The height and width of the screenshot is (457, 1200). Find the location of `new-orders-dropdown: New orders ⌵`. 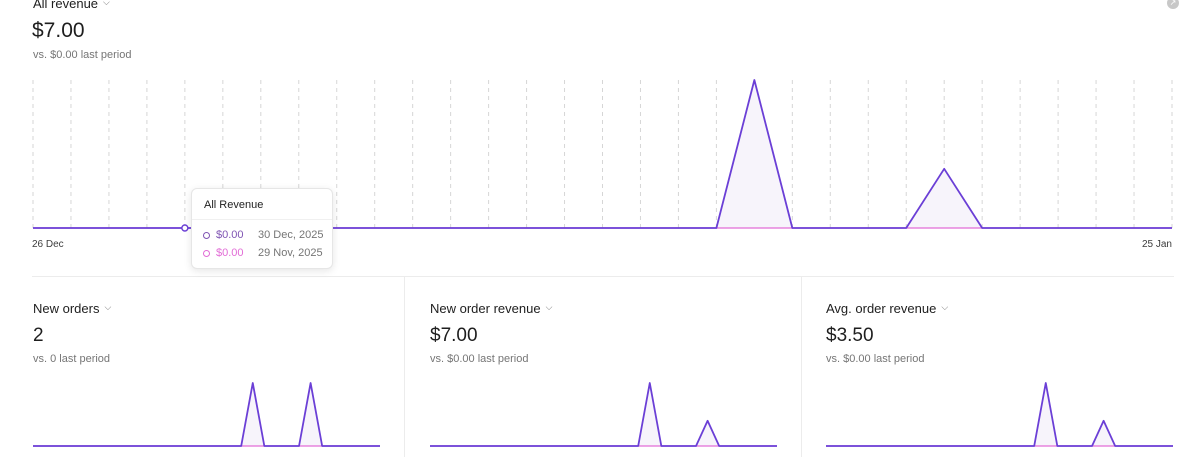

new-orders-dropdown: New orders ⌵ is located at coordinates (72, 308).